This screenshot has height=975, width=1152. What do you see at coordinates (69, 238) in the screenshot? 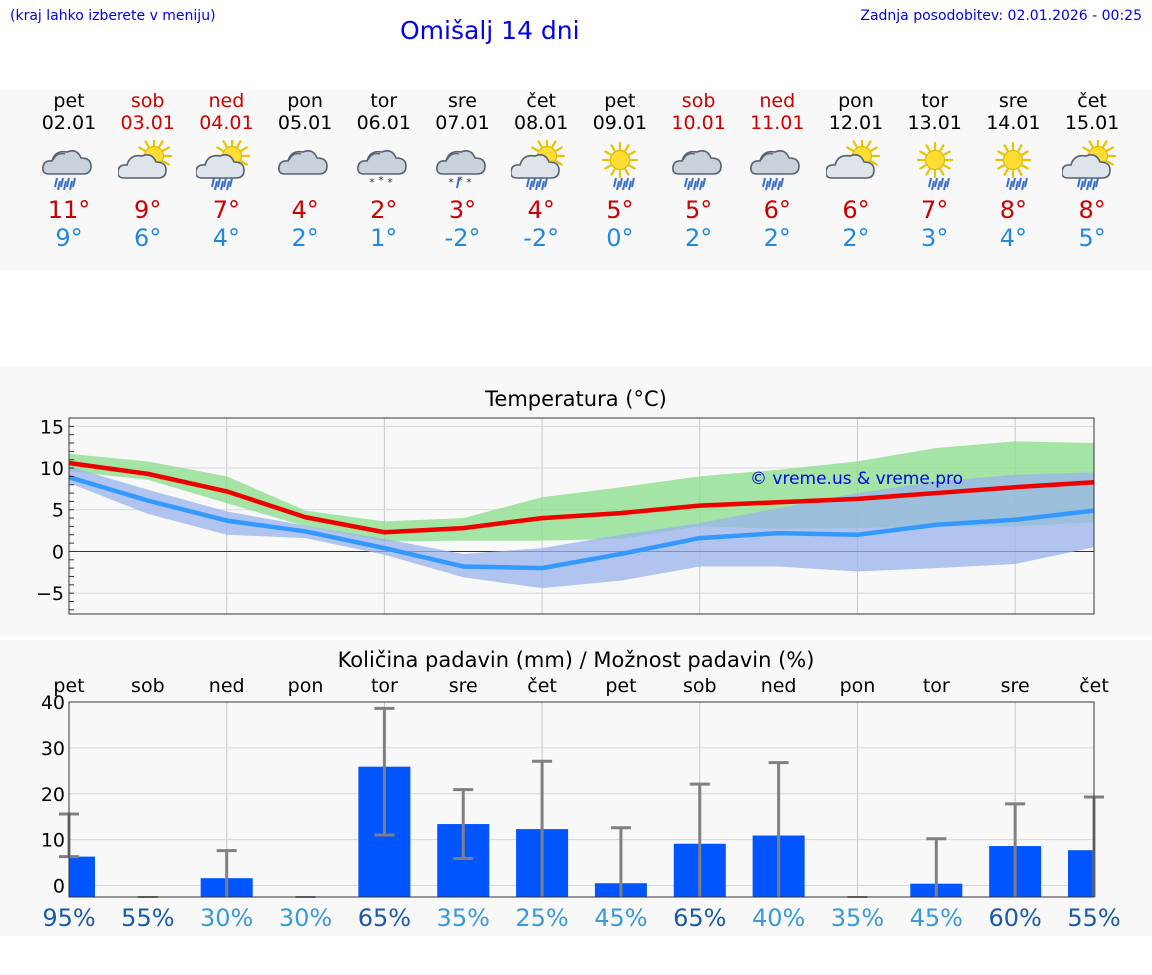
I see `min-temp: 9°` at bounding box center [69, 238].